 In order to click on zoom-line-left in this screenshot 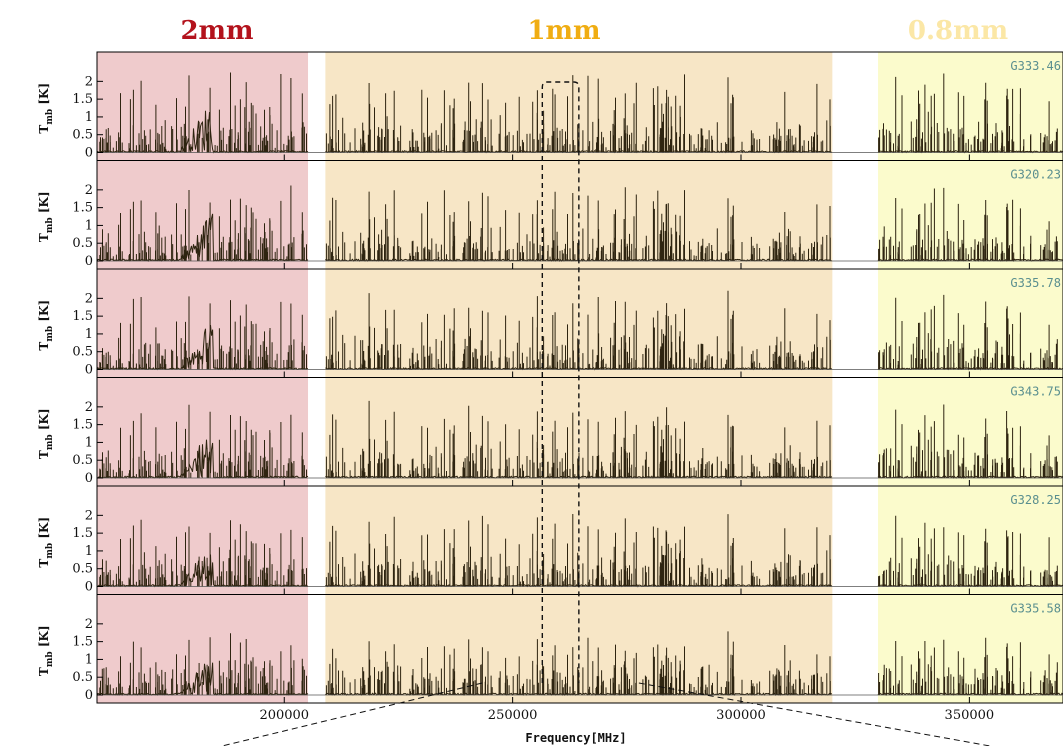, I will do `click(352, 714)`.